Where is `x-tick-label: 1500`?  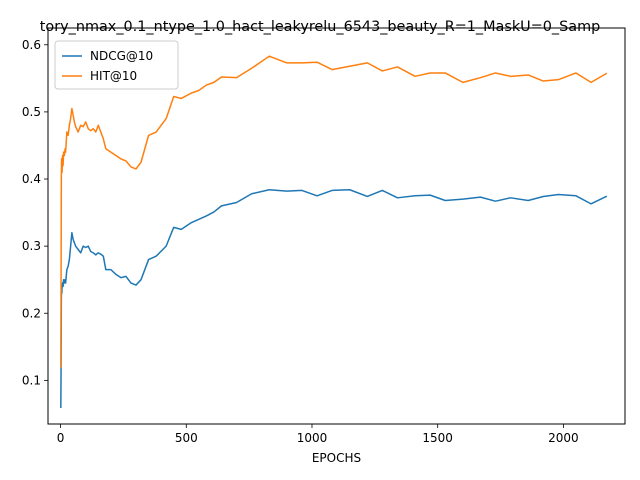
x-tick-label: 1500 is located at coordinates (437, 438).